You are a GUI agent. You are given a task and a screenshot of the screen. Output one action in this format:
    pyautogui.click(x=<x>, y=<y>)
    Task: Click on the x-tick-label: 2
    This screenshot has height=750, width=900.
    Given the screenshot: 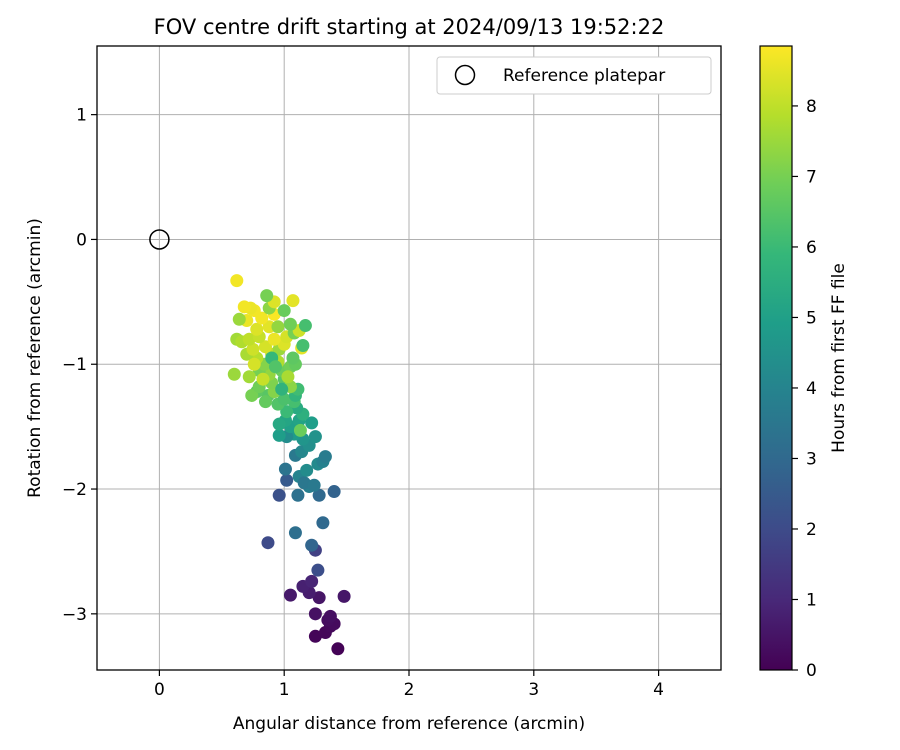 What is the action you would take?
    pyautogui.click(x=409, y=690)
    